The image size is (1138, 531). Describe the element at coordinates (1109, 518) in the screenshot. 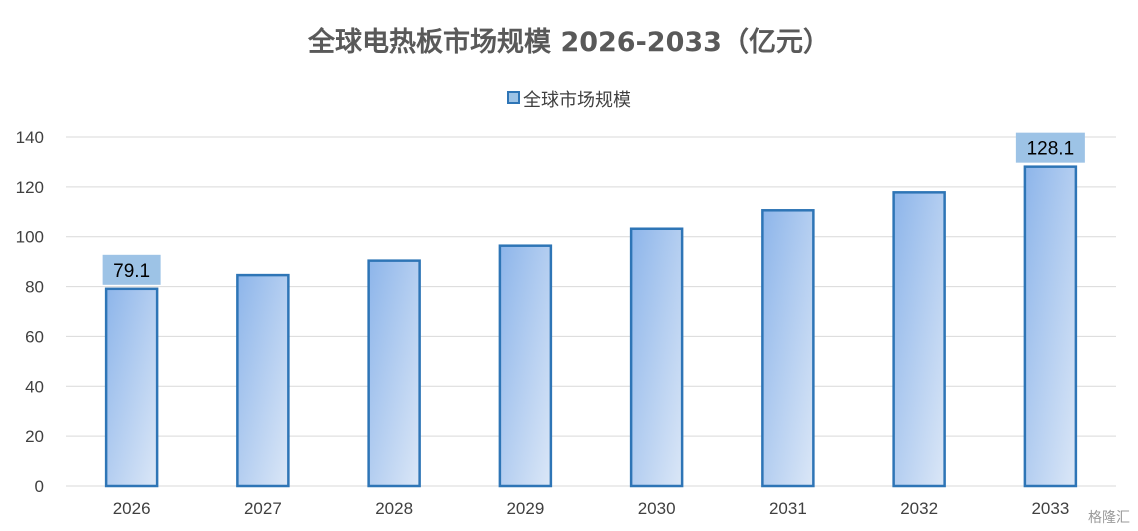

I see `watermark: 格隆汇` at that location.